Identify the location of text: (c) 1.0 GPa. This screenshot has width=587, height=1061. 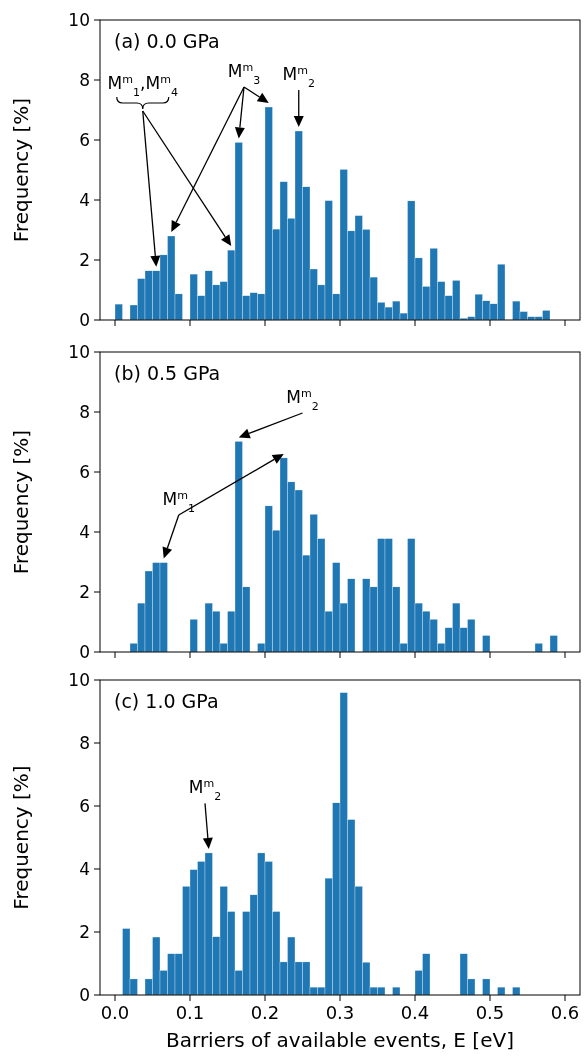
(166, 701).